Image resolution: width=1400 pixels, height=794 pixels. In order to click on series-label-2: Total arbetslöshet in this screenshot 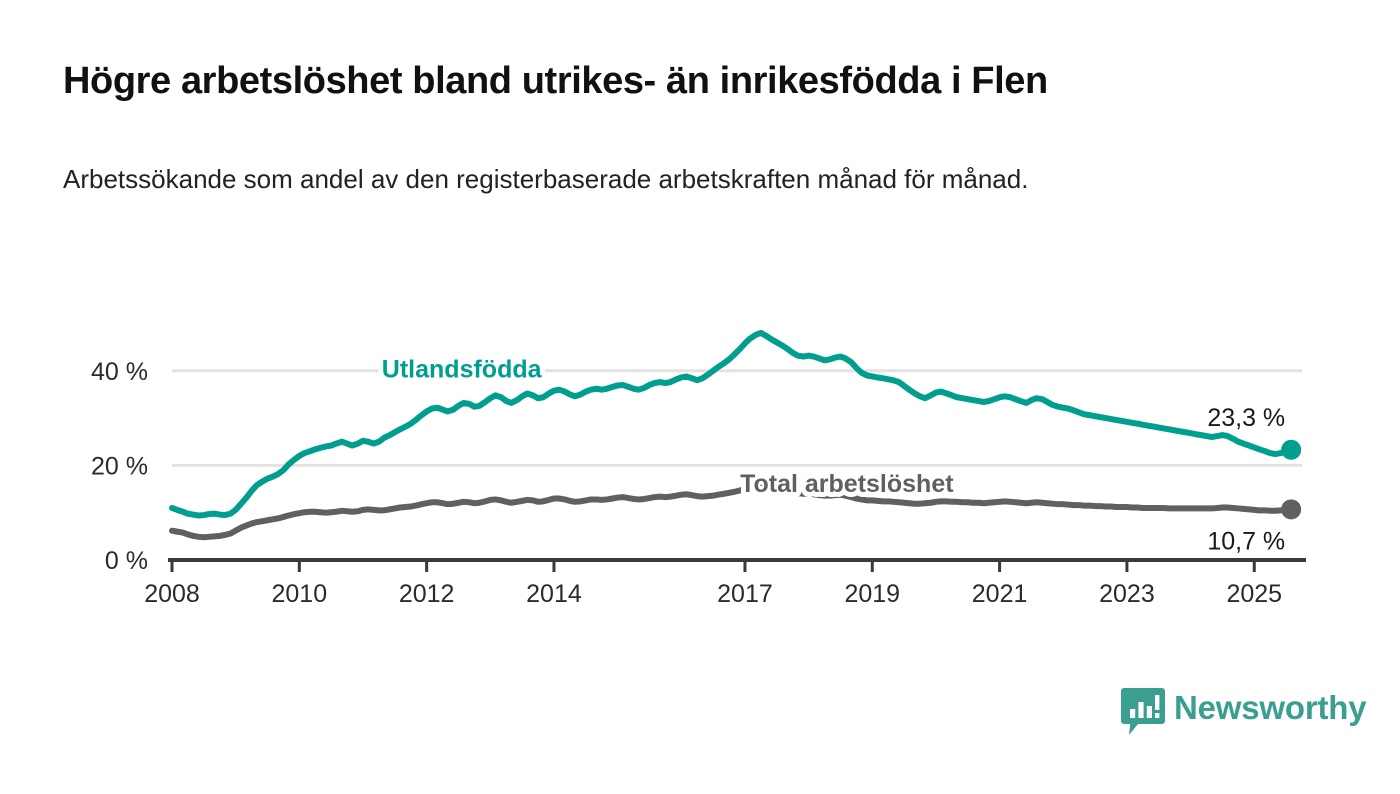, I will do `click(847, 484)`.